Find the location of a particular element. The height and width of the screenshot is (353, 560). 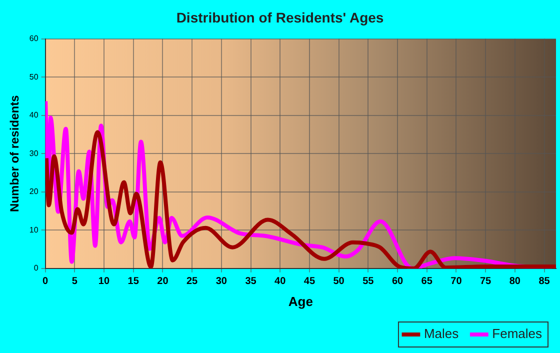

x-tick-label: 45 is located at coordinates (310, 282).